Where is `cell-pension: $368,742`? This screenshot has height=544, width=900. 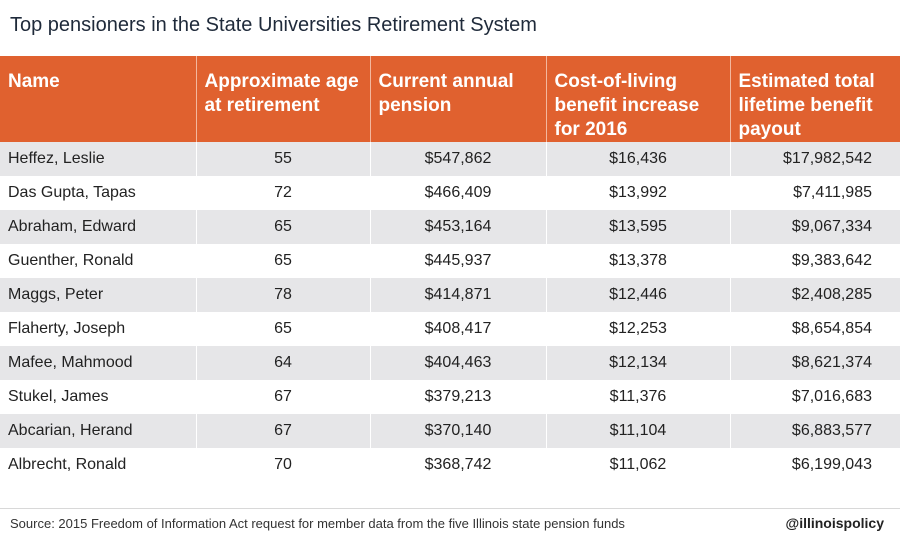
cell-pension: $368,742 is located at coordinates (457, 465).